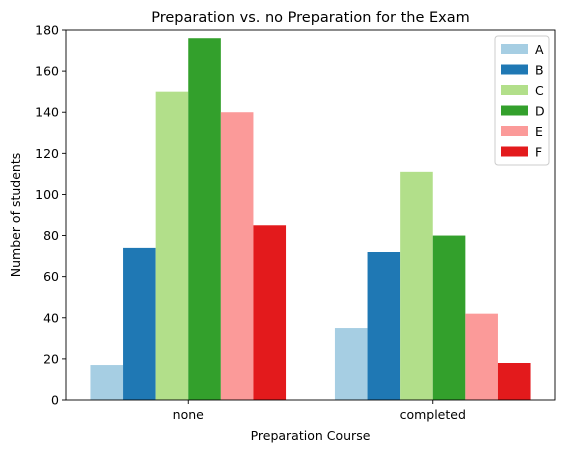 The width and height of the screenshot is (571, 453). I want to click on bar-completed-E, so click(481, 356).